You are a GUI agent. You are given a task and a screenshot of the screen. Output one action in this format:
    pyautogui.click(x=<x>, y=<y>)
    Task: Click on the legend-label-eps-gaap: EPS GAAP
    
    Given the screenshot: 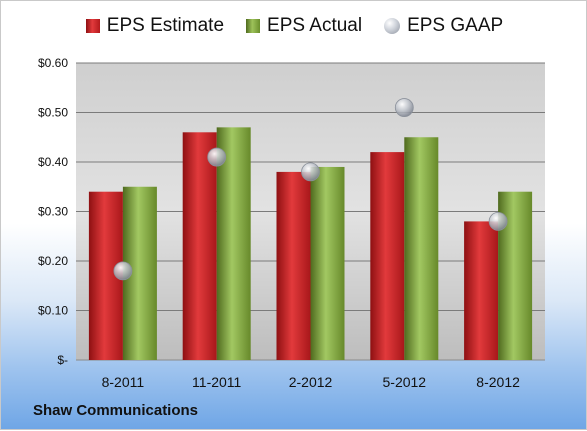 What is the action you would take?
    pyautogui.click(x=455, y=25)
    